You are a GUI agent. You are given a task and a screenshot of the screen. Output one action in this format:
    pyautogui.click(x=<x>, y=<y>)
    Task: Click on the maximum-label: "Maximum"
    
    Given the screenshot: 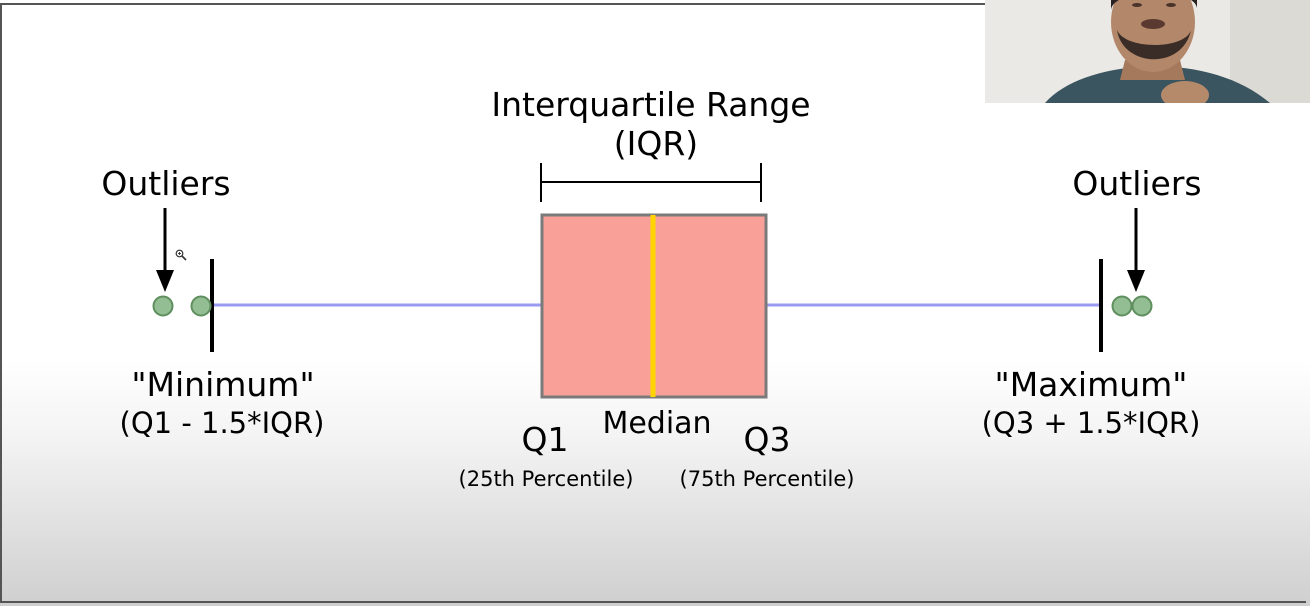 What is the action you would take?
    pyautogui.click(x=1091, y=384)
    